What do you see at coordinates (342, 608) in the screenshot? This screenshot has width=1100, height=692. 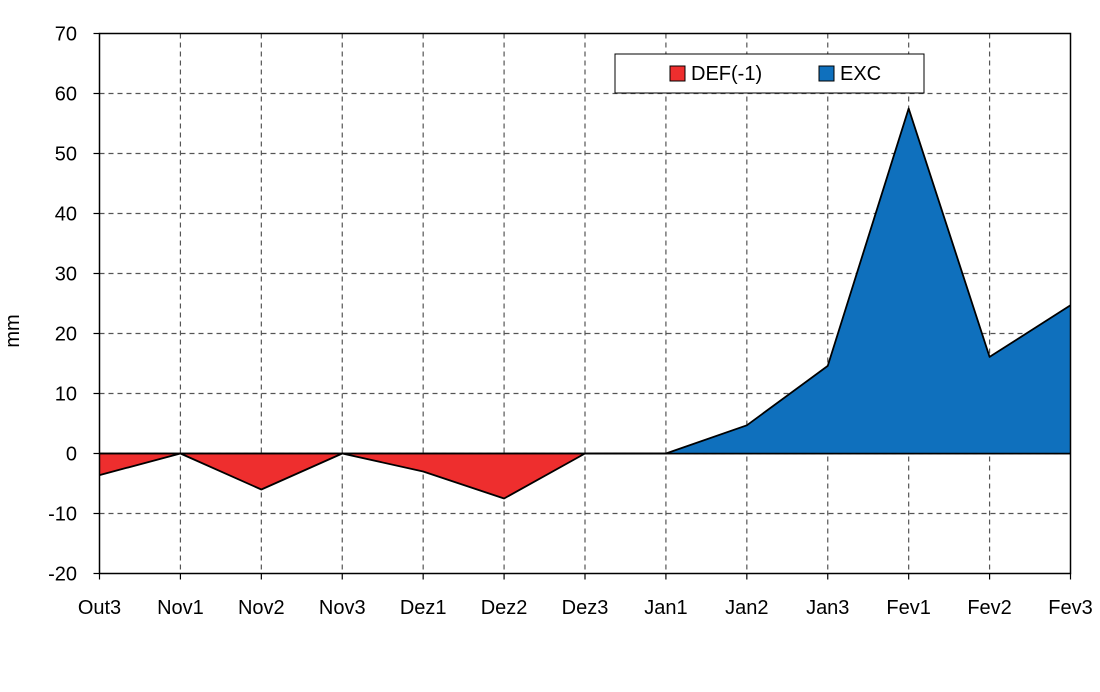 I see `x-tick-label: Nov3` at bounding box center [342, 608].